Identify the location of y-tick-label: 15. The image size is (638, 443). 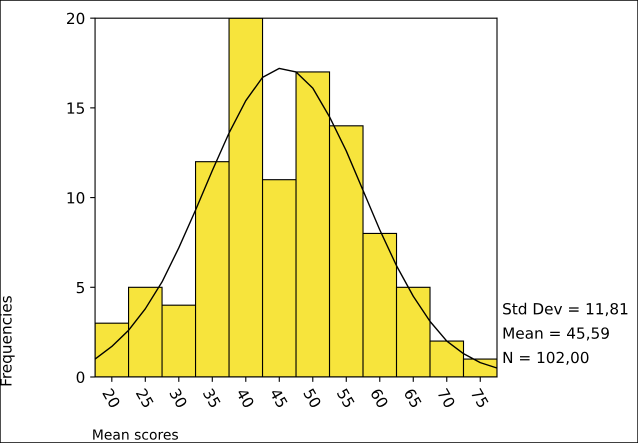
(76, 108).